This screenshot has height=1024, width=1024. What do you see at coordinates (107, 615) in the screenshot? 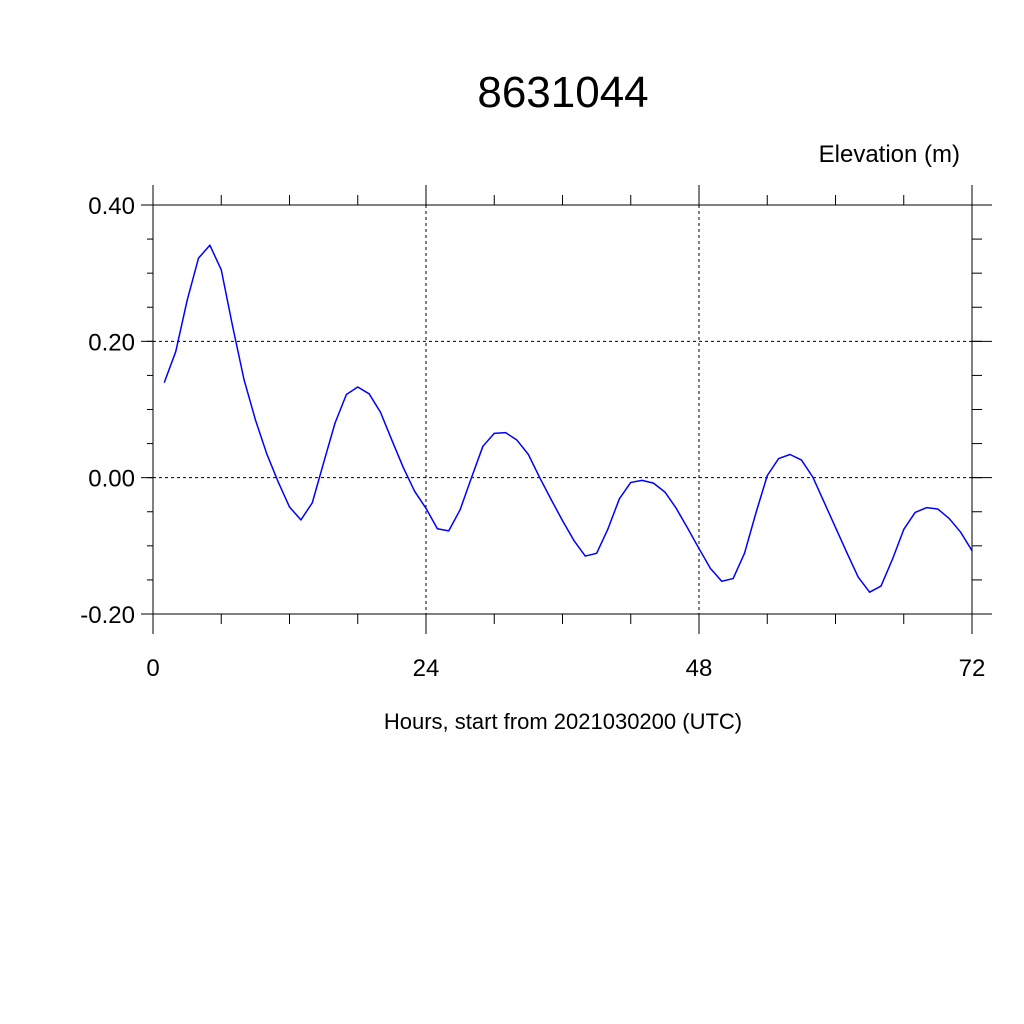
I see `y-tick-label: -0.20` at bounding box center [107, 615].